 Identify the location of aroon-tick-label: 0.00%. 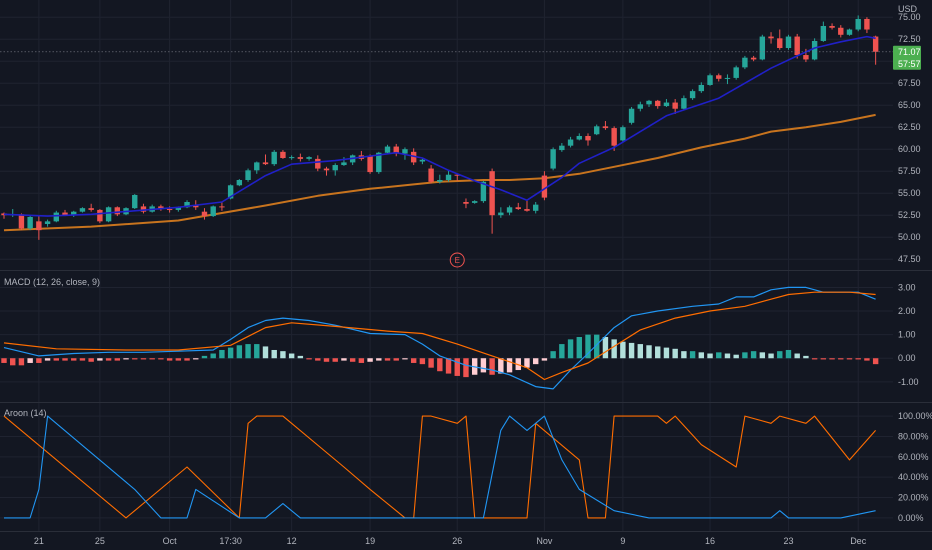
(911, 518).